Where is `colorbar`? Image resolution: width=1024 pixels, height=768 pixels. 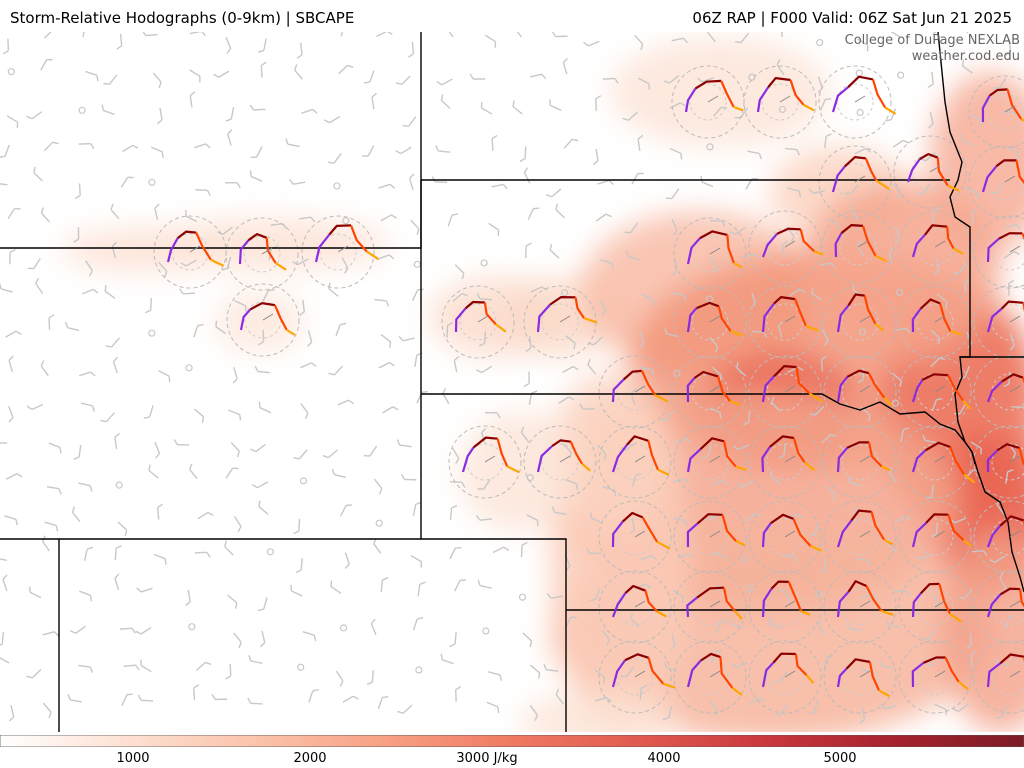
colorbar is located at coordinates (512, 740).